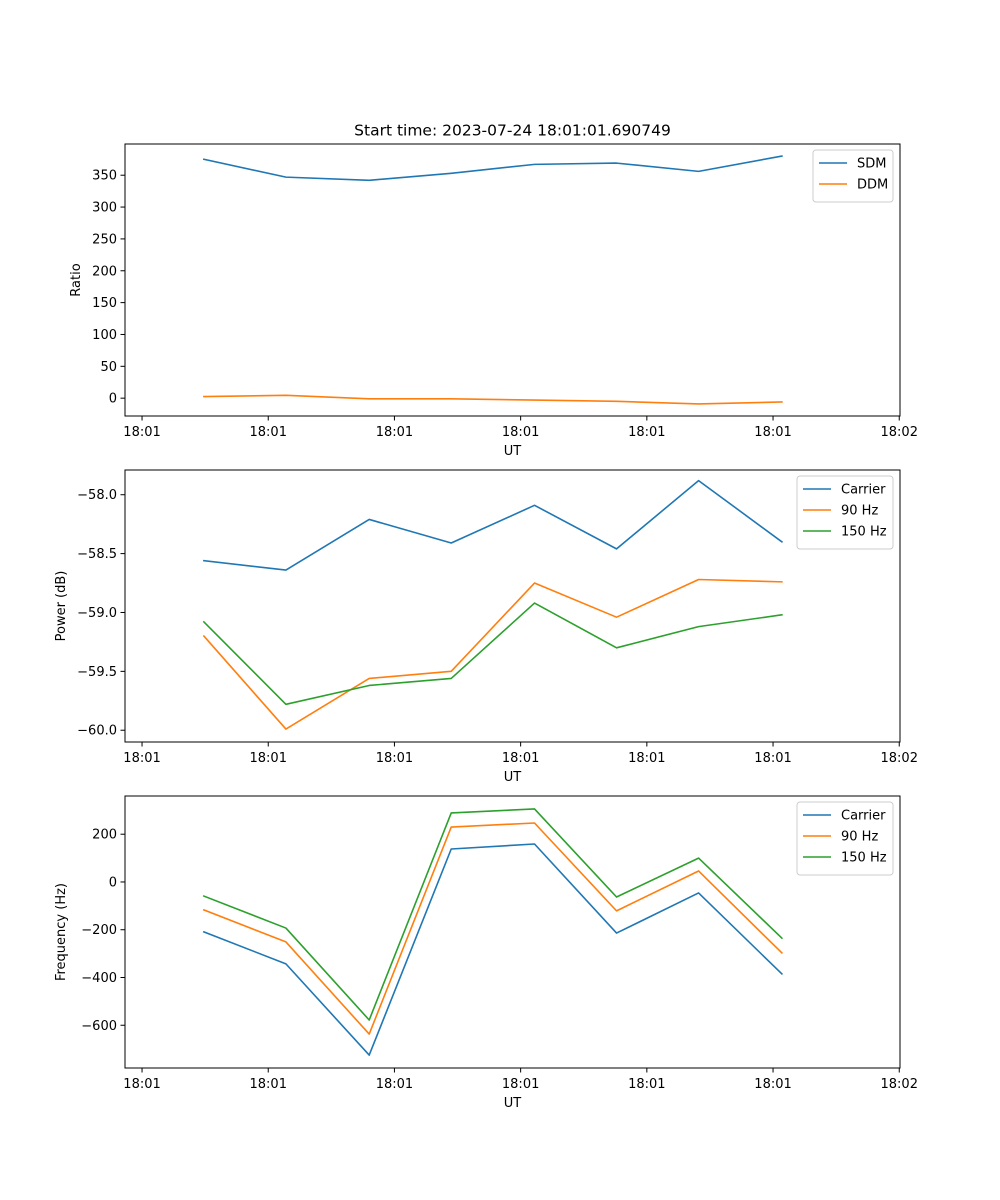 Image resolution: width=1000 pixels, height=1200 pixels. I want to click on y-tick-label: 350, so click(104, 176).